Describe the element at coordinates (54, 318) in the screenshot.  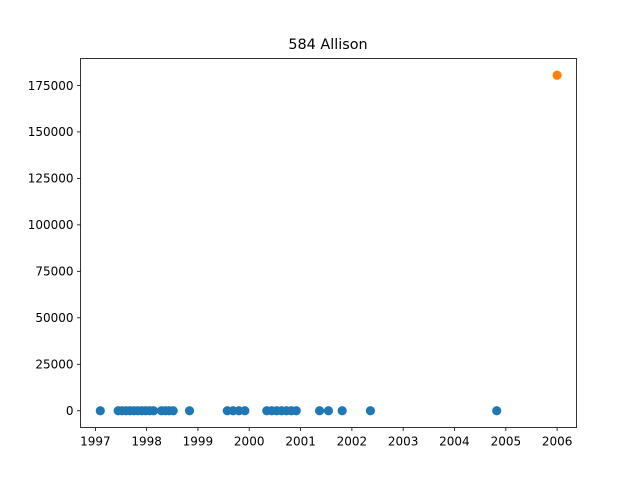
I see `y-tick-label: 50000` at that location.